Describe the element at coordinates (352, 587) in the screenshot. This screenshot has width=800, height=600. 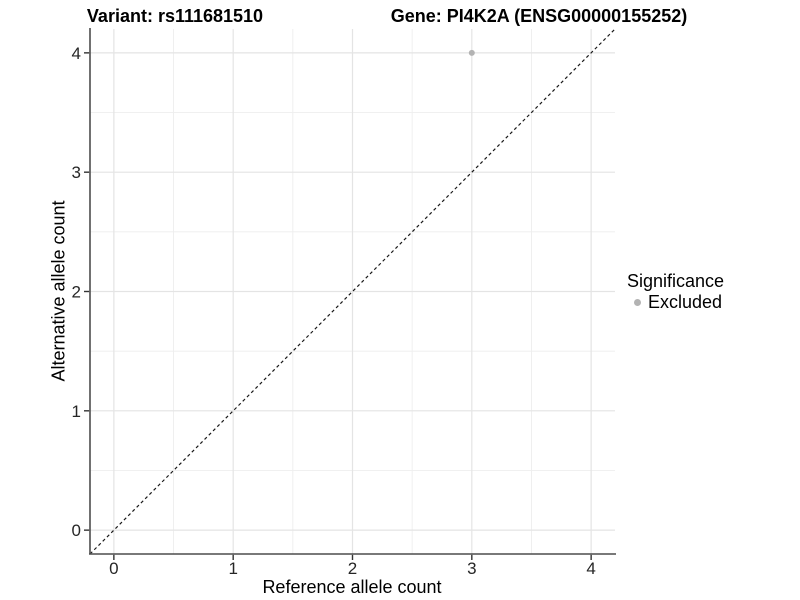
I see `x-axis-title: Reference allele count` at that location.